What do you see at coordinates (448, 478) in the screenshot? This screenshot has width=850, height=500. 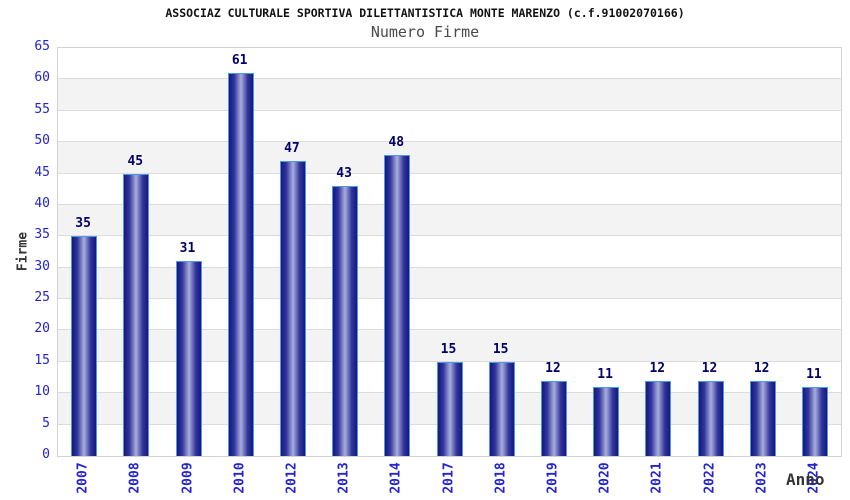 I see `x-tick-label: 2017` at bounding box center [448, 478].